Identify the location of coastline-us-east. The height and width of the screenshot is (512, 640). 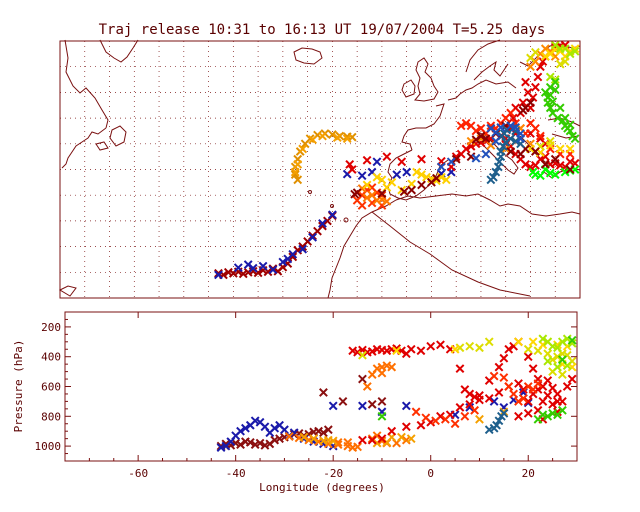
(84, 148).